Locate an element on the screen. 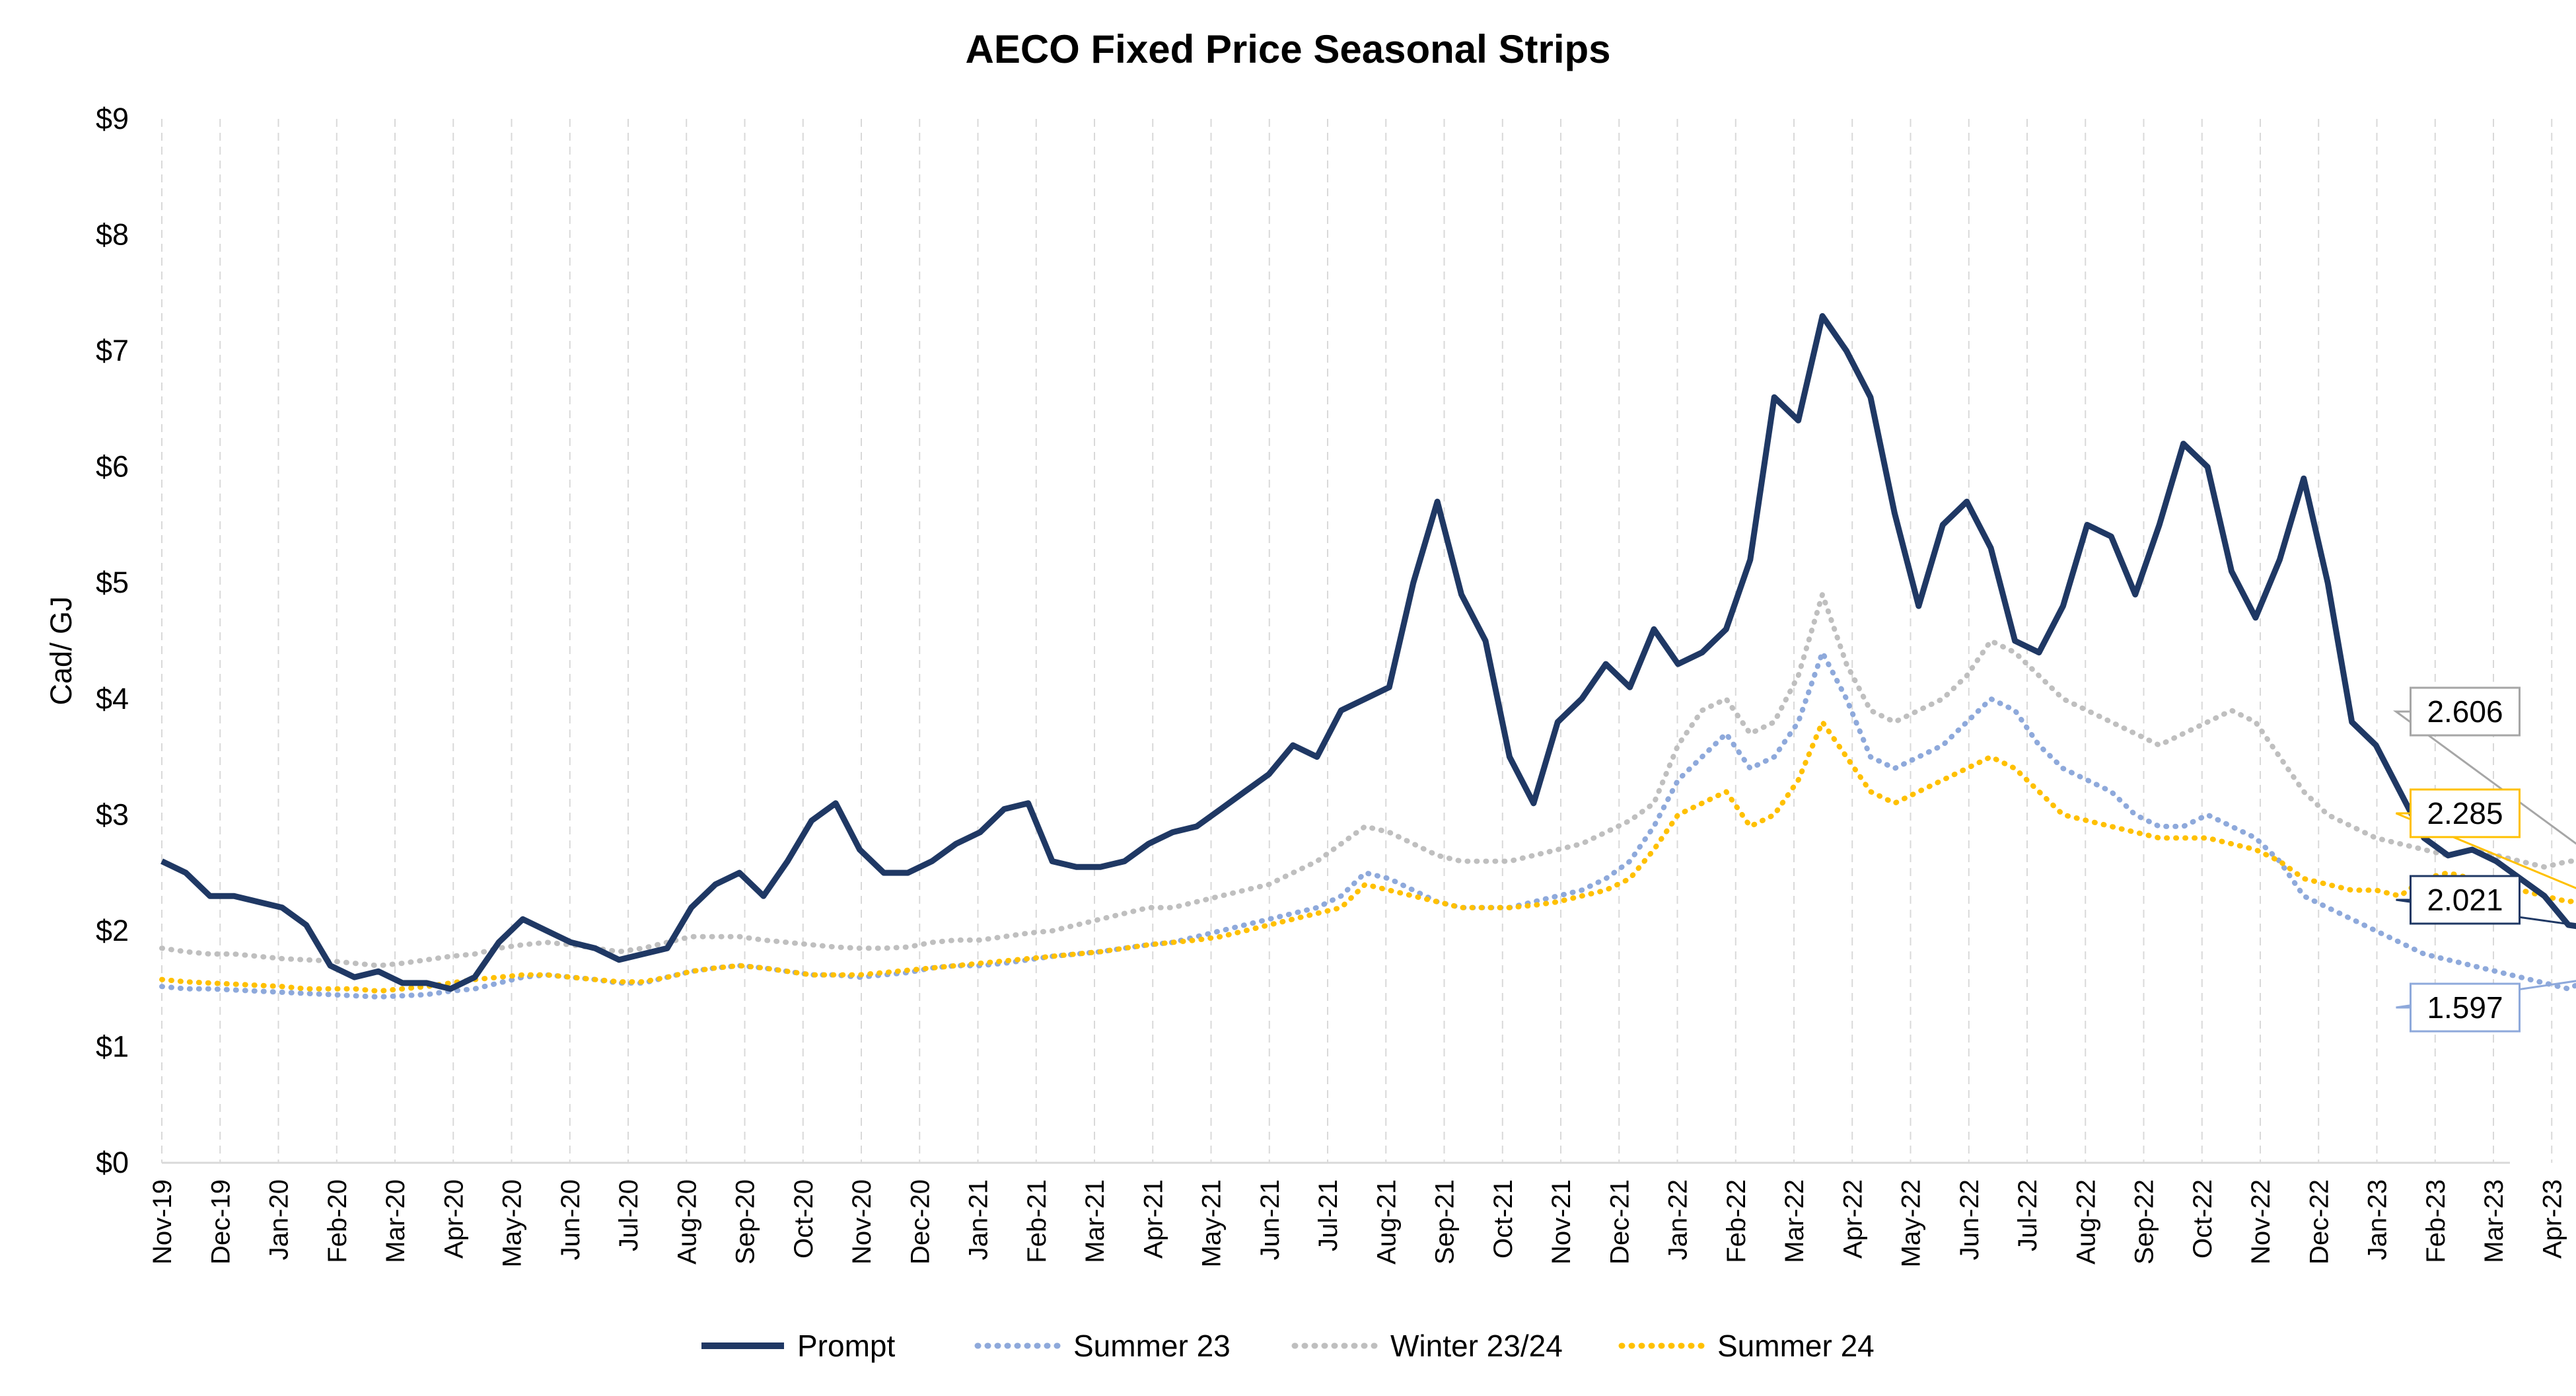 This screenshot has width=2576, height=1396. x-tick-label: May-22 is located at coordinates (1912, 1223).